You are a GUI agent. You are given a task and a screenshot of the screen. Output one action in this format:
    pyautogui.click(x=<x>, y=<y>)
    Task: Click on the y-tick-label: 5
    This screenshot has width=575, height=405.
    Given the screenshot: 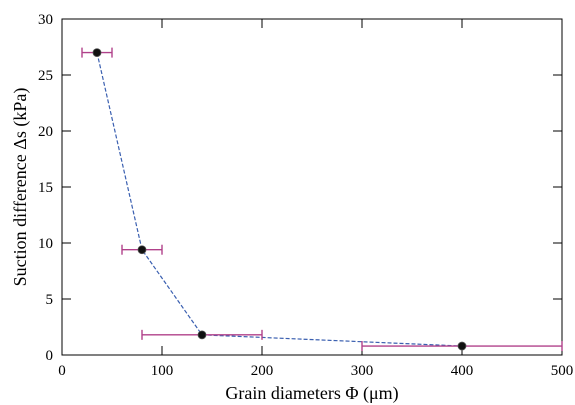 What is the action you would take?
    pyautogui.click(x=50, y=300)
    